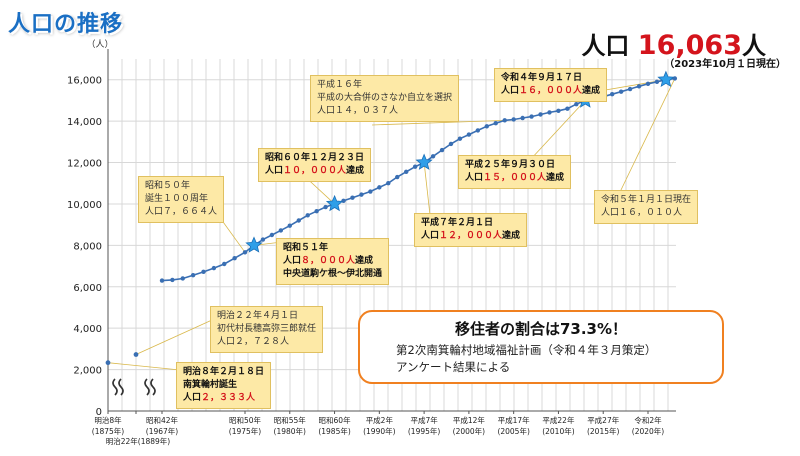  I want to click on population-headline: 人口 16,063人, so click(673, 43).